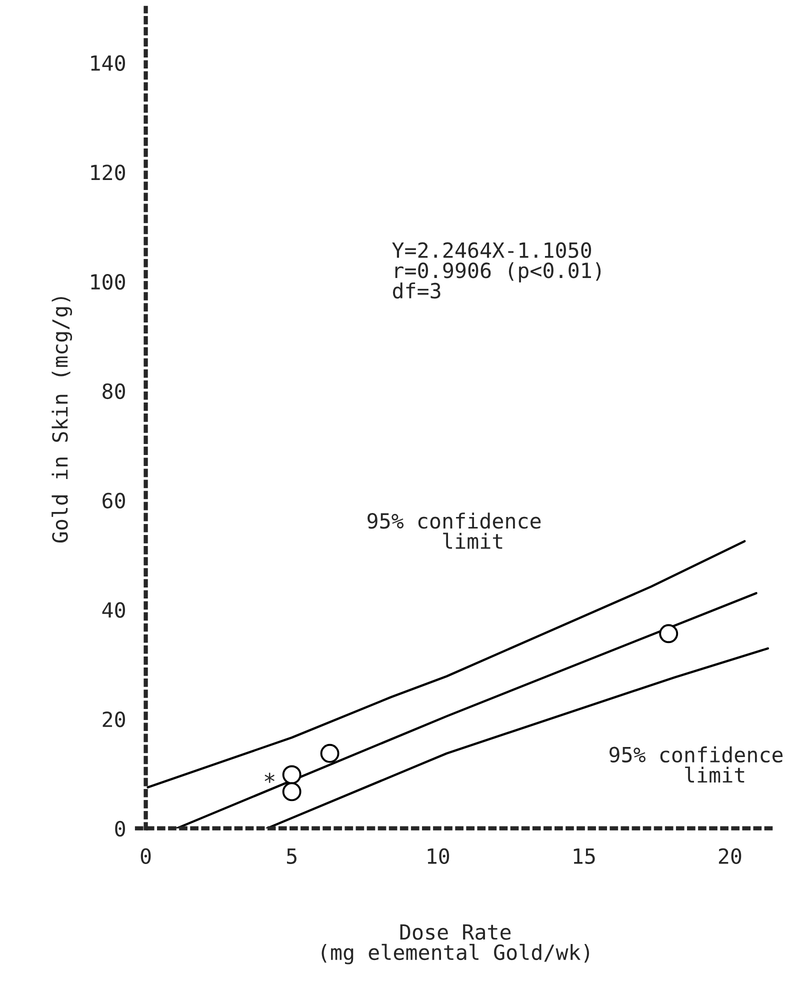  What do you see at coordinates (269, 777) in the screenshot?
I see `annotation: *` at bounding box center [269, 777].